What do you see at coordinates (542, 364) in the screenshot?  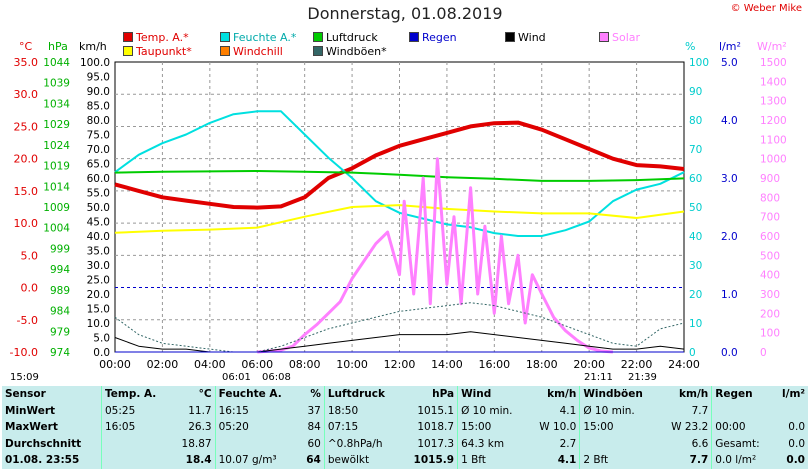 I see `x-tick-label: 18:00` at bounding box center [542, 364].